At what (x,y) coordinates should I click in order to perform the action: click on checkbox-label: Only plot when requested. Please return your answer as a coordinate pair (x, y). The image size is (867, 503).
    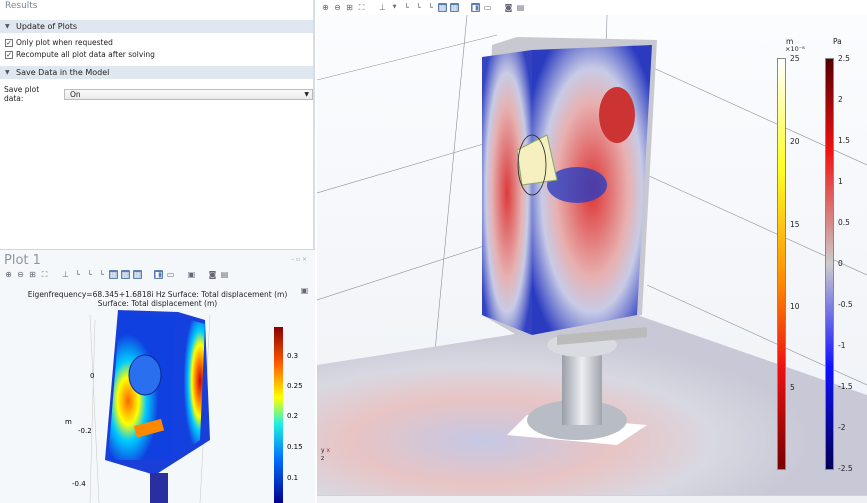
    Looking at the image, I should click on (64, 42).